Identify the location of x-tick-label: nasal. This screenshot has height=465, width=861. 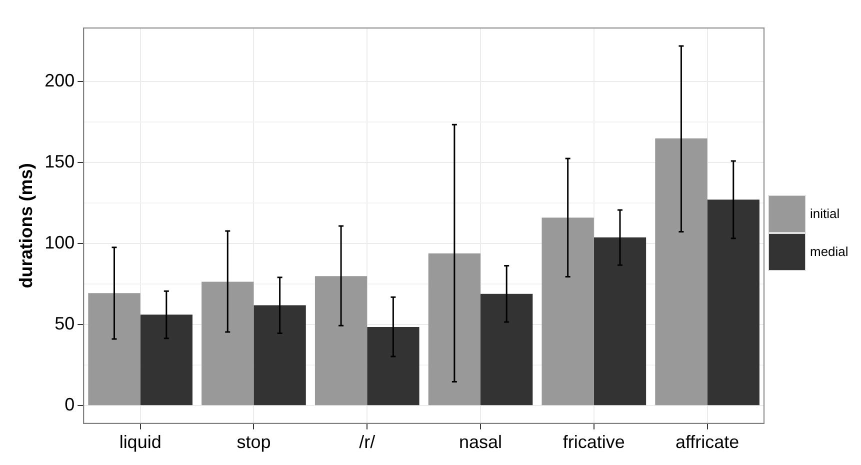
(480, 442).